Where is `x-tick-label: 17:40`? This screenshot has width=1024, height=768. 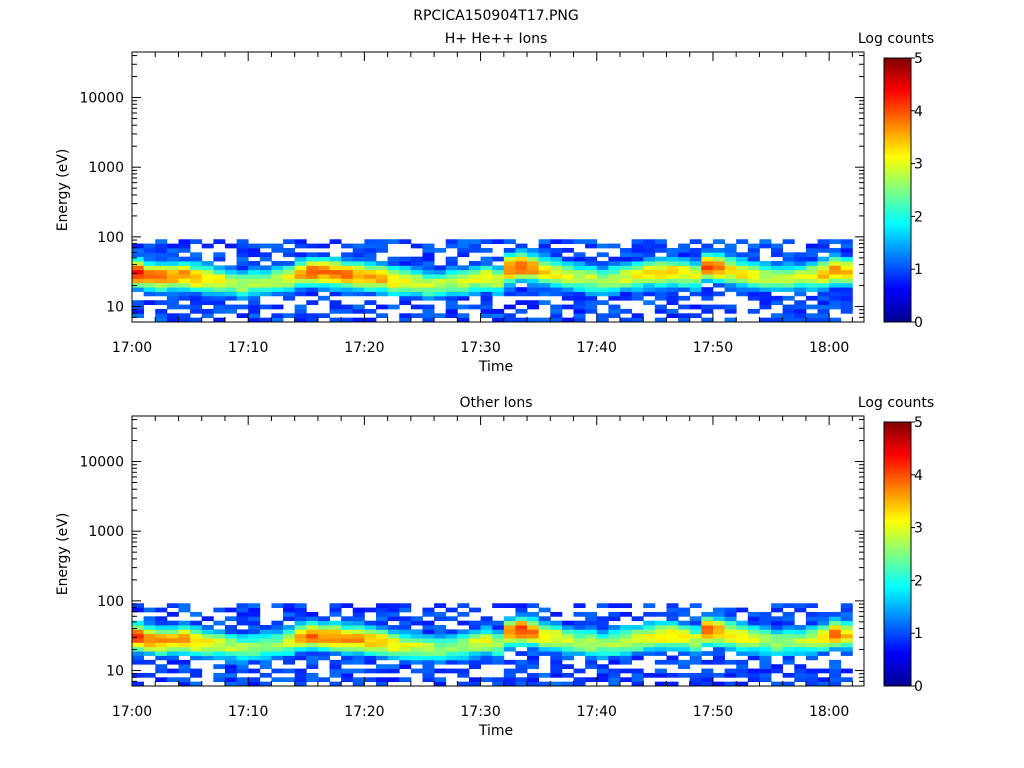
x-tick-label: 17:40 is located at coordinates (597, 712).